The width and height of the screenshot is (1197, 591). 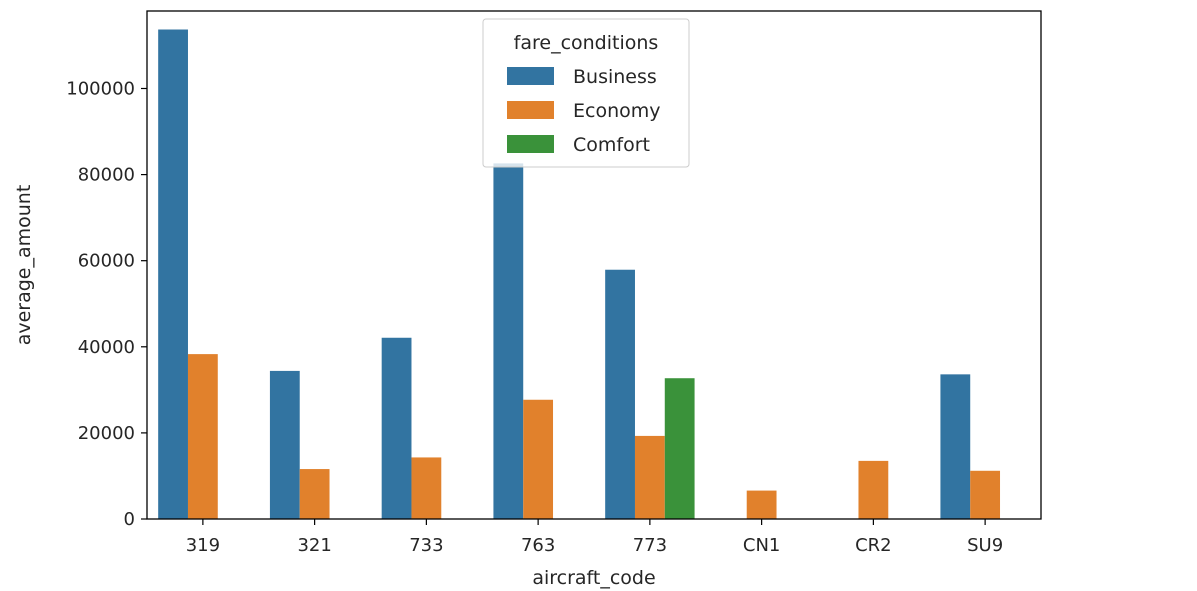 What do you see at coordinates (100, 88) in the screenshot?
I see `y-tick-label: 100000` at bounding box center [100, 88].